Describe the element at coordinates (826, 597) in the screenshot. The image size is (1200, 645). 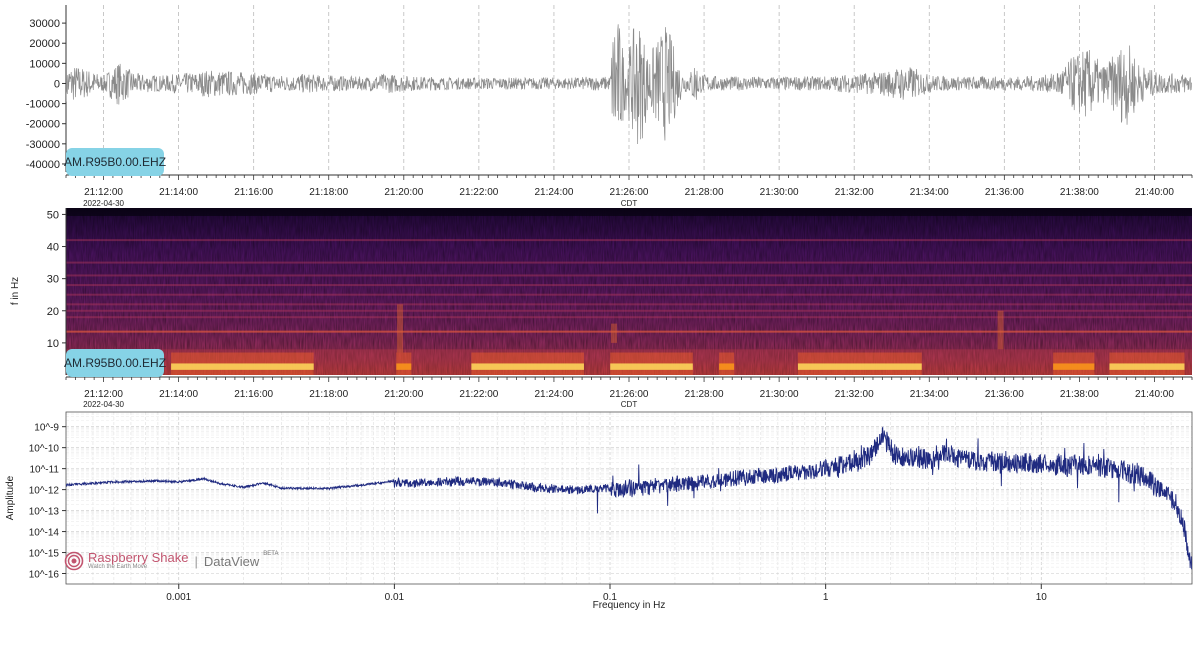
I see `spectrum-x-tick-label: 1` at that location.